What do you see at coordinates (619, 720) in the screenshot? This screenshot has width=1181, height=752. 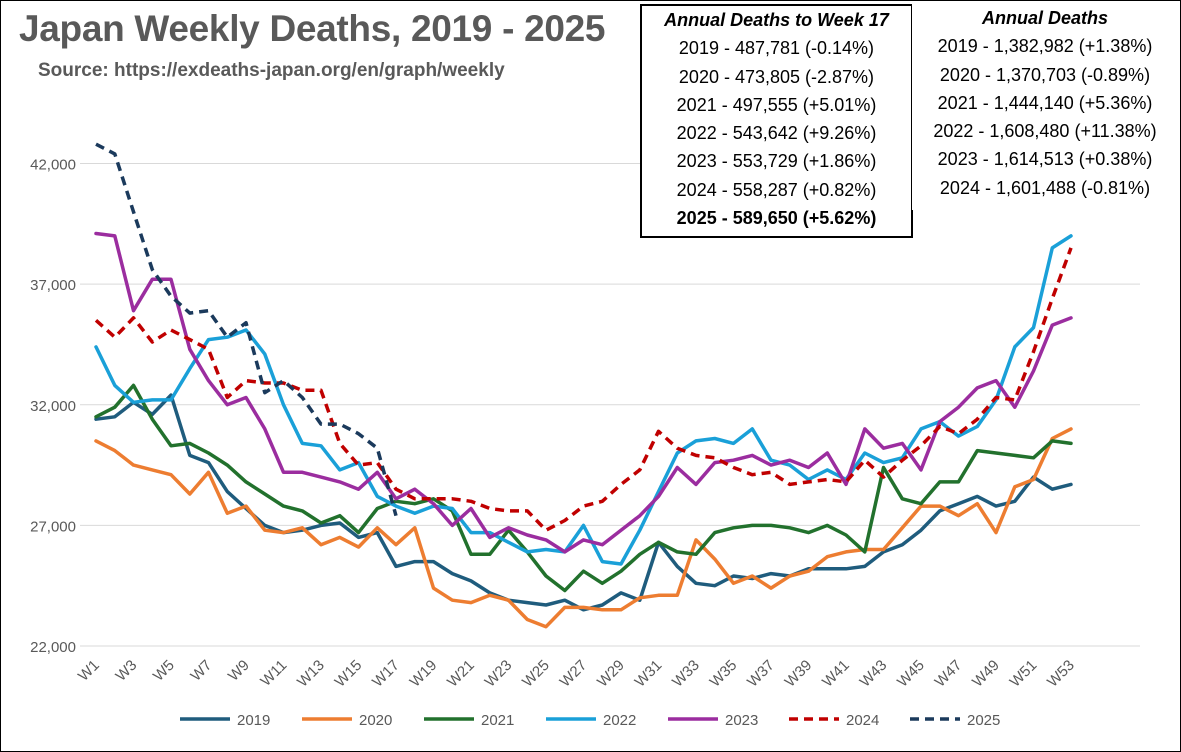 I see `legend-label-2022: 2022` at bounding box center [619, 720].